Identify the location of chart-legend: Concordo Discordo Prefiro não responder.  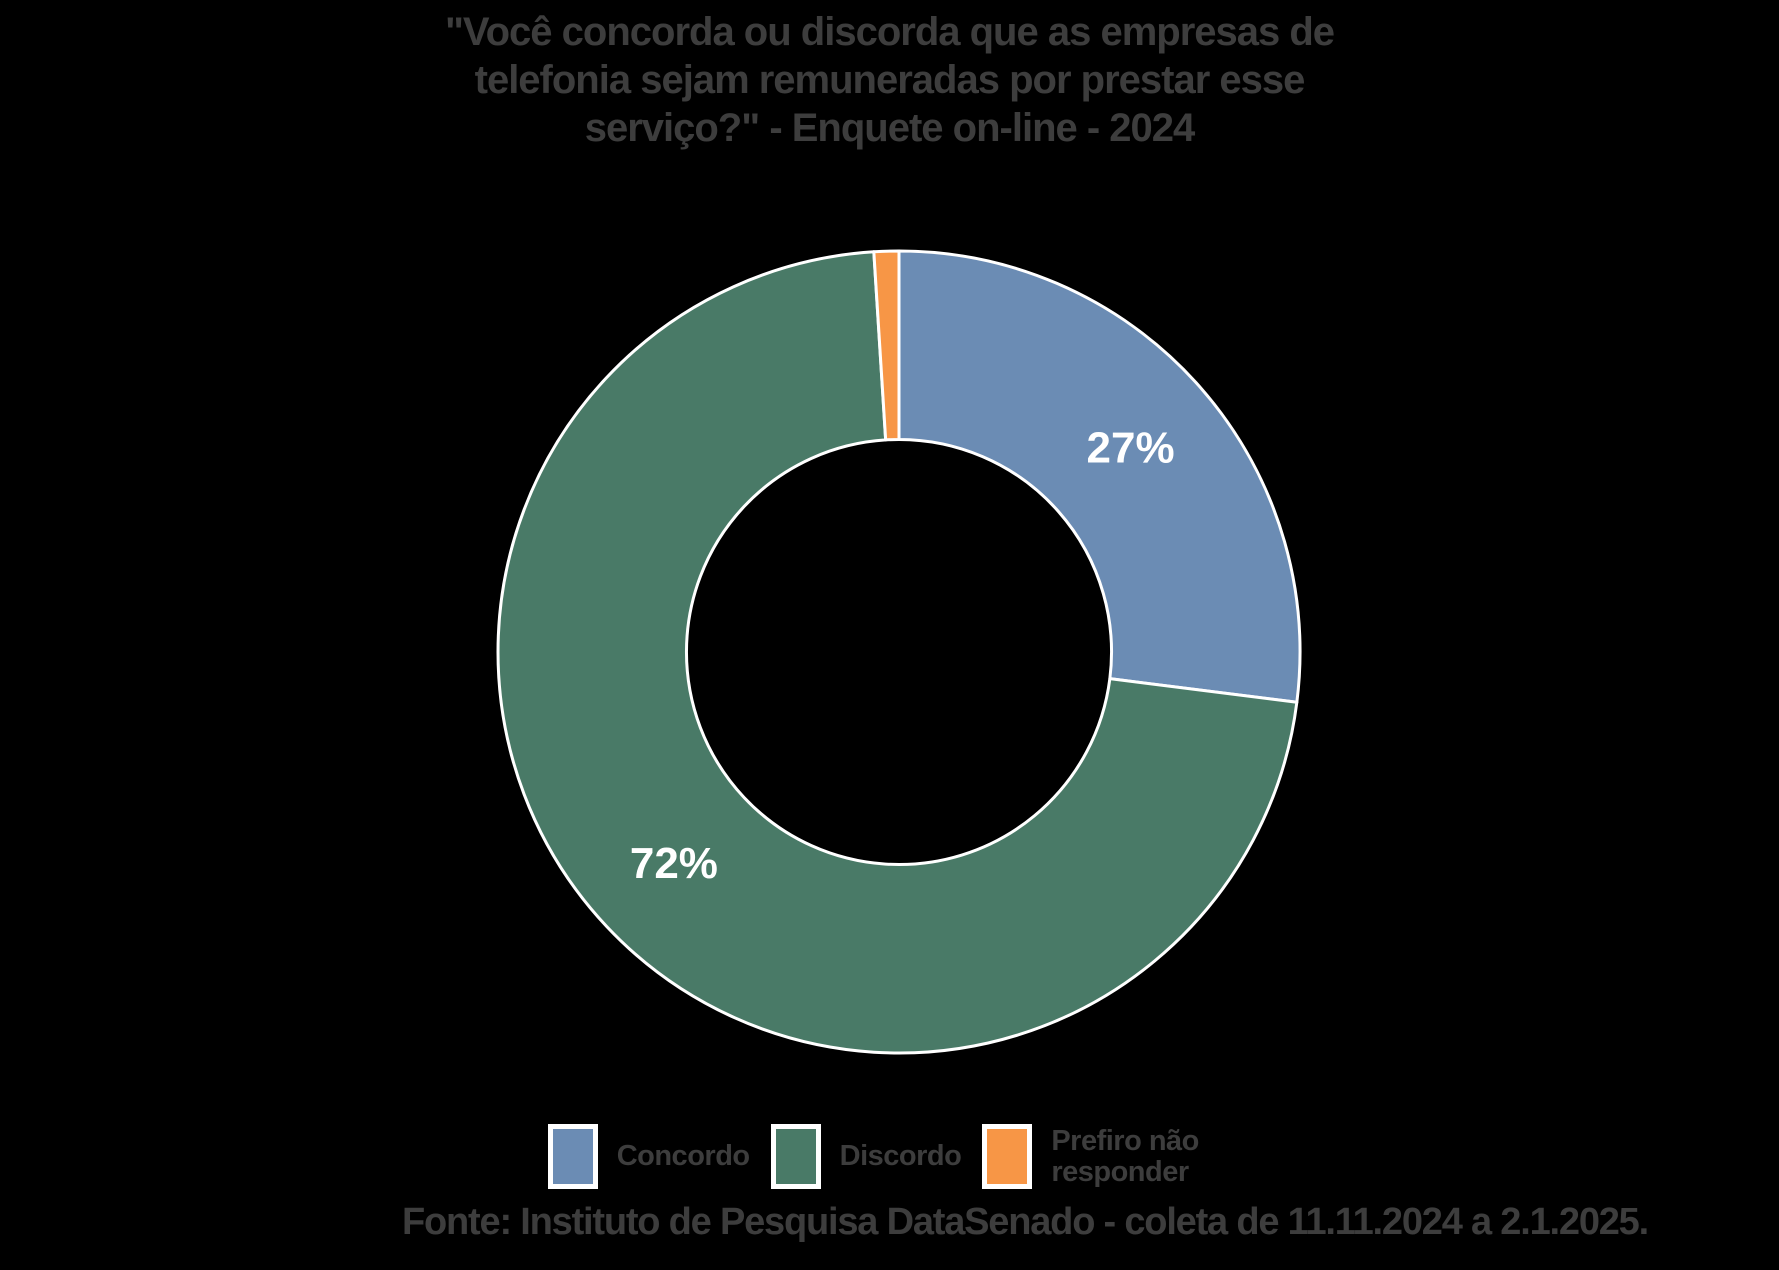
(889, 1156).